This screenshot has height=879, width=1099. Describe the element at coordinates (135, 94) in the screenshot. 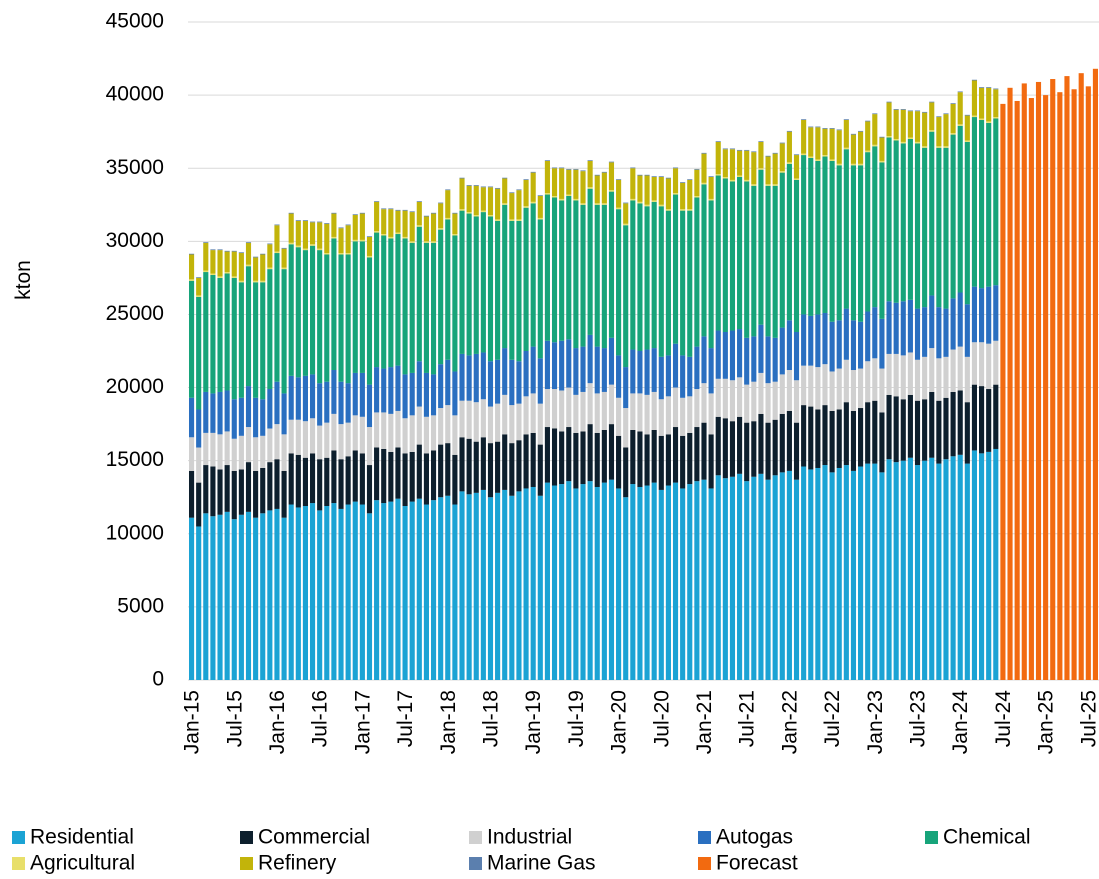

I see `y-tick-label: 40000` at that location.